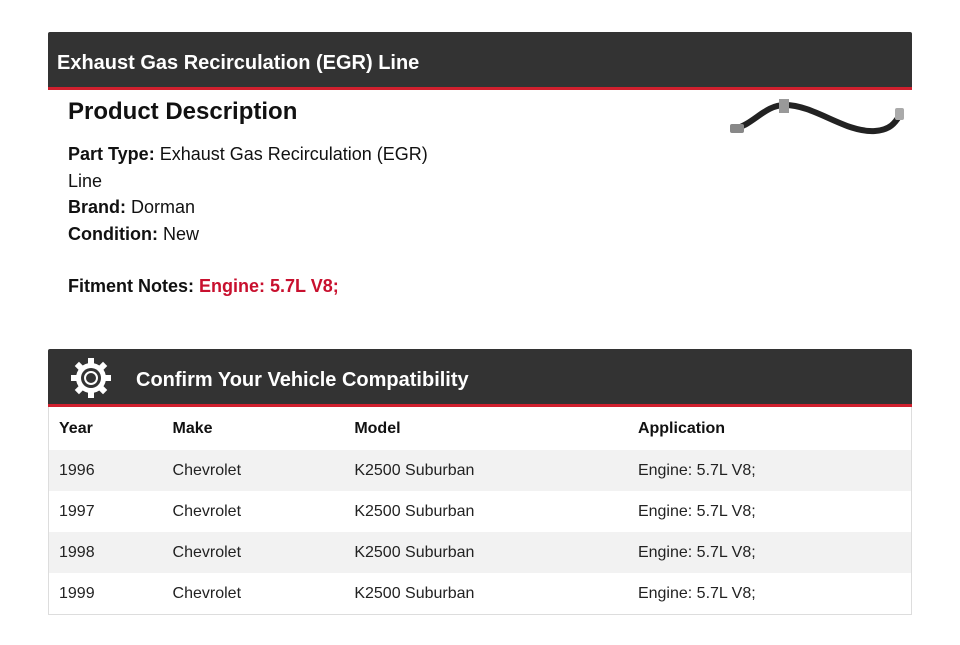  I want to click on product-image, so click(817, 117).